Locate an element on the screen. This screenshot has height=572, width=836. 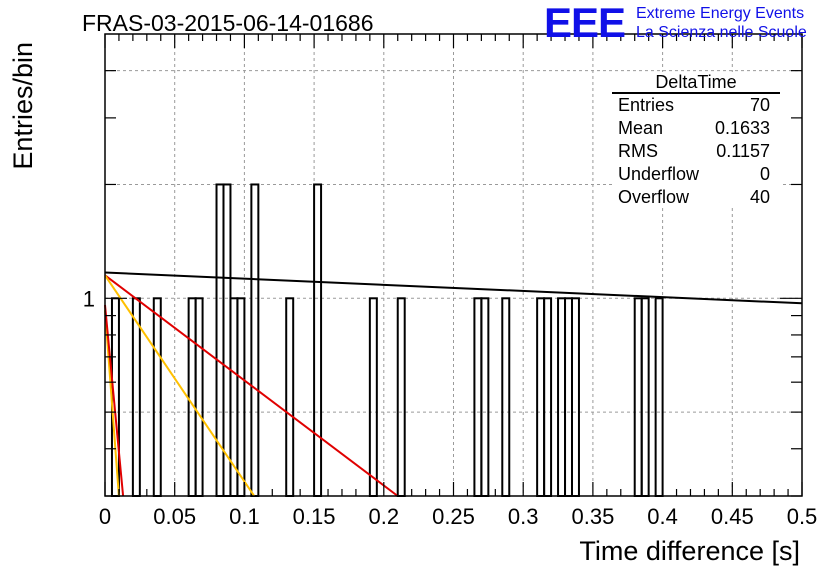
stats-title: DeltaTime is located at coordinates (696, 82).